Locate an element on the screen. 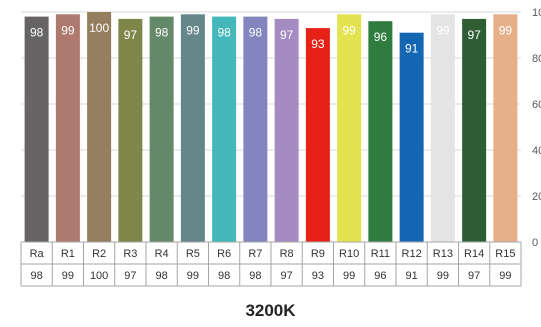 This screenshot has width=541, height=327. chart-title: 3200K is located at coordinates (270, 310).